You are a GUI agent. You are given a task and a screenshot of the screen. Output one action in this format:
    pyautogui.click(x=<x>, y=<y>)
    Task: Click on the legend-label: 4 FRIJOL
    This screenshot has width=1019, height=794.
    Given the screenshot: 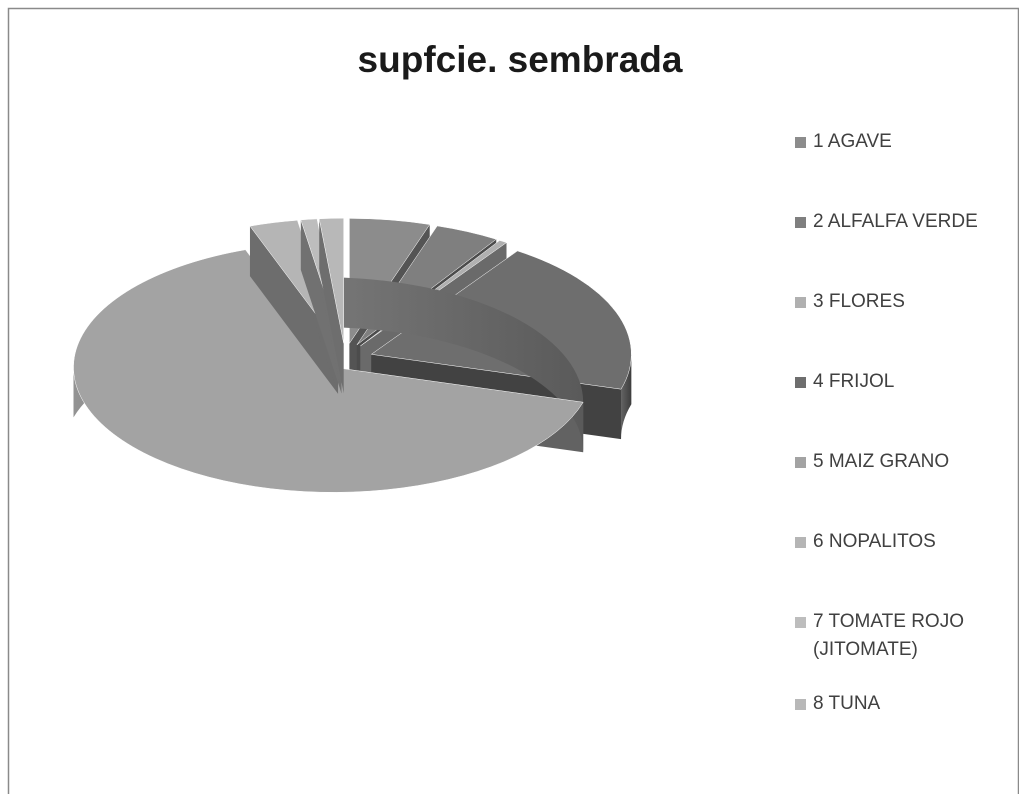 What is the action you would take?
    pyautogui.click(x=854, y=381)
    